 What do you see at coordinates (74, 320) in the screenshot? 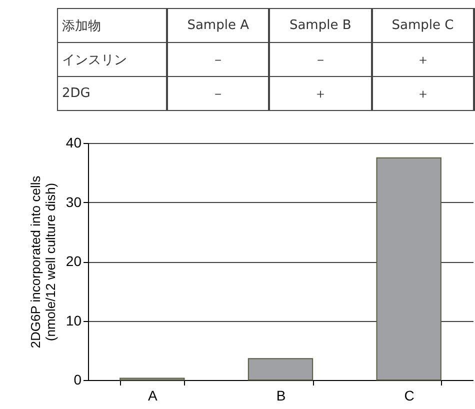
I see `y-tick-label: 10` at bounding box center [74, 320].